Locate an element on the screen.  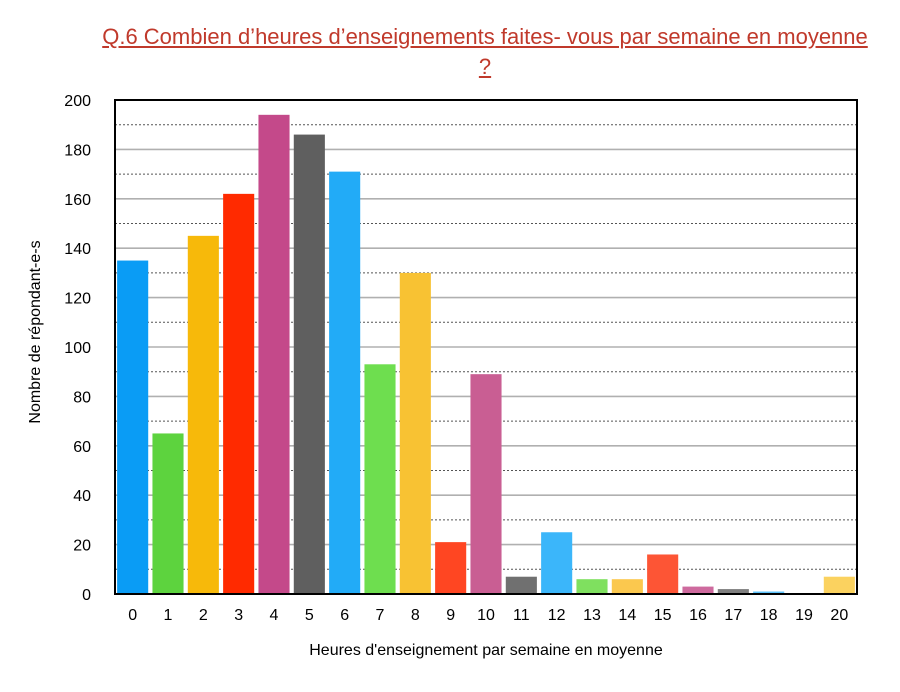
x-tick-label: 17 is located at coordinates (733, 615).